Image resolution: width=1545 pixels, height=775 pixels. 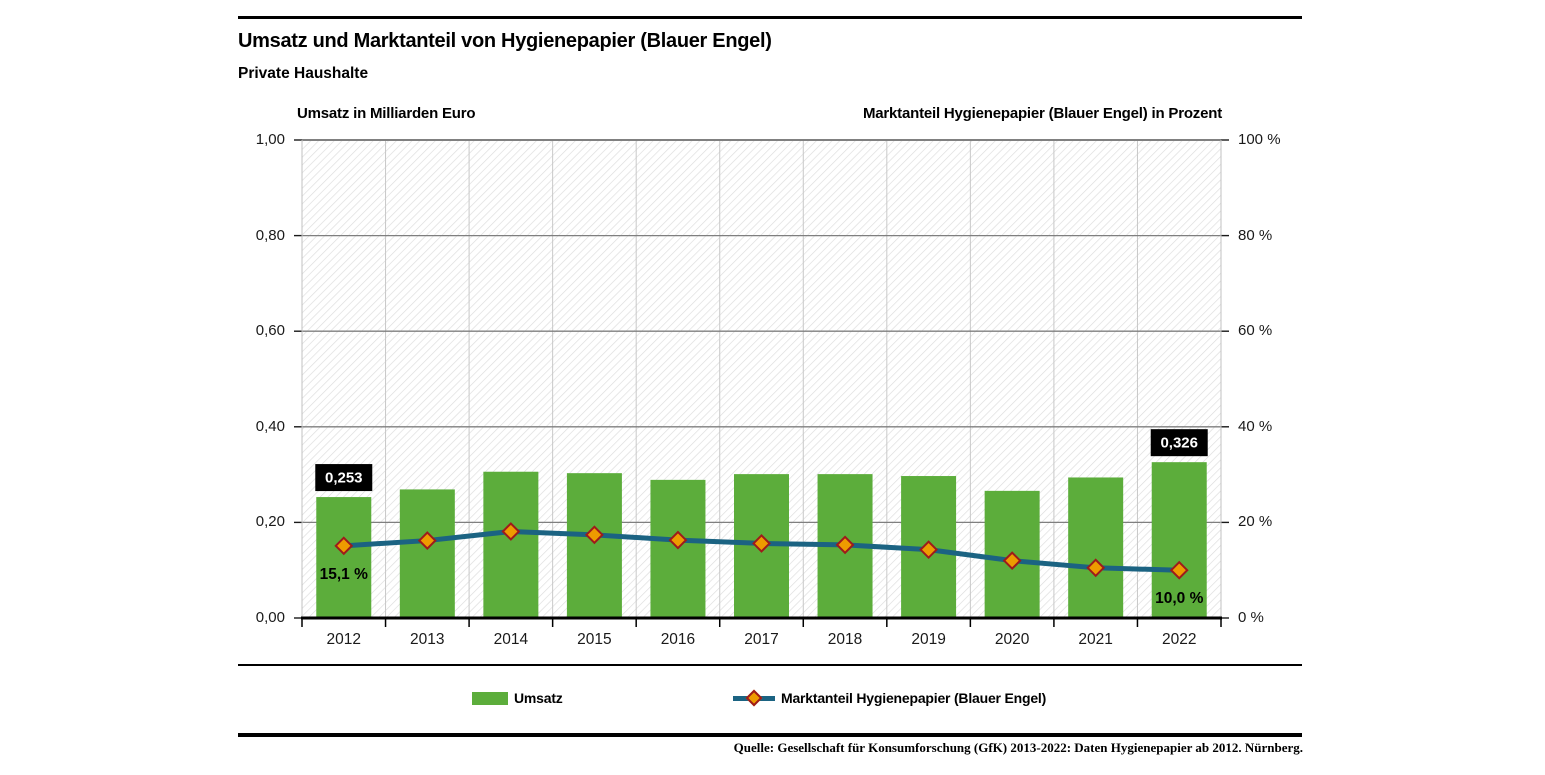 I want to click on x-axis-label-2014: 2014, so click(x=511, y=639).